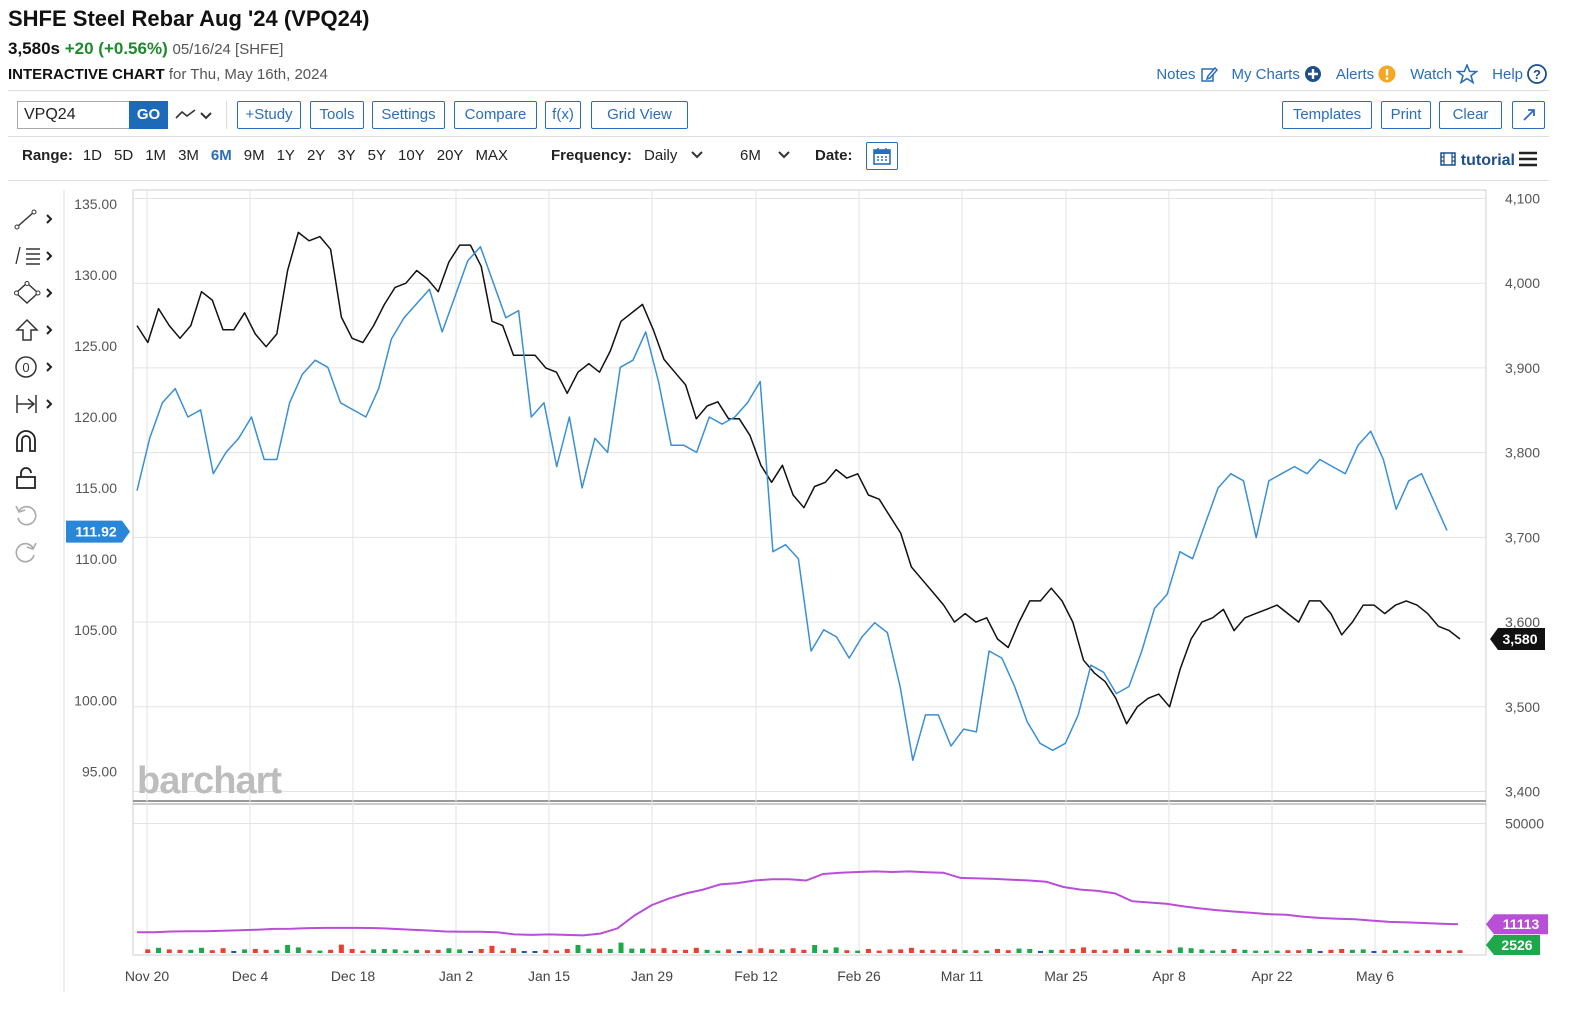 The image size is (1571, 1018). I want to click on clear-button: Clear, so click(1470, 115).